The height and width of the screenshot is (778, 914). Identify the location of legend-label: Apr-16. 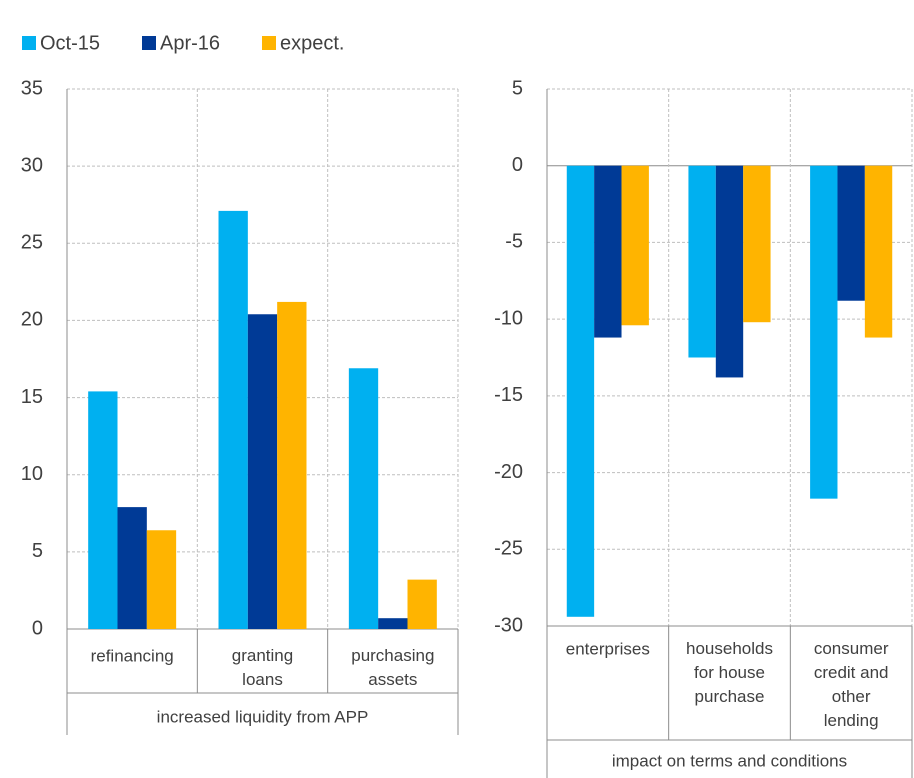
(190, 43).